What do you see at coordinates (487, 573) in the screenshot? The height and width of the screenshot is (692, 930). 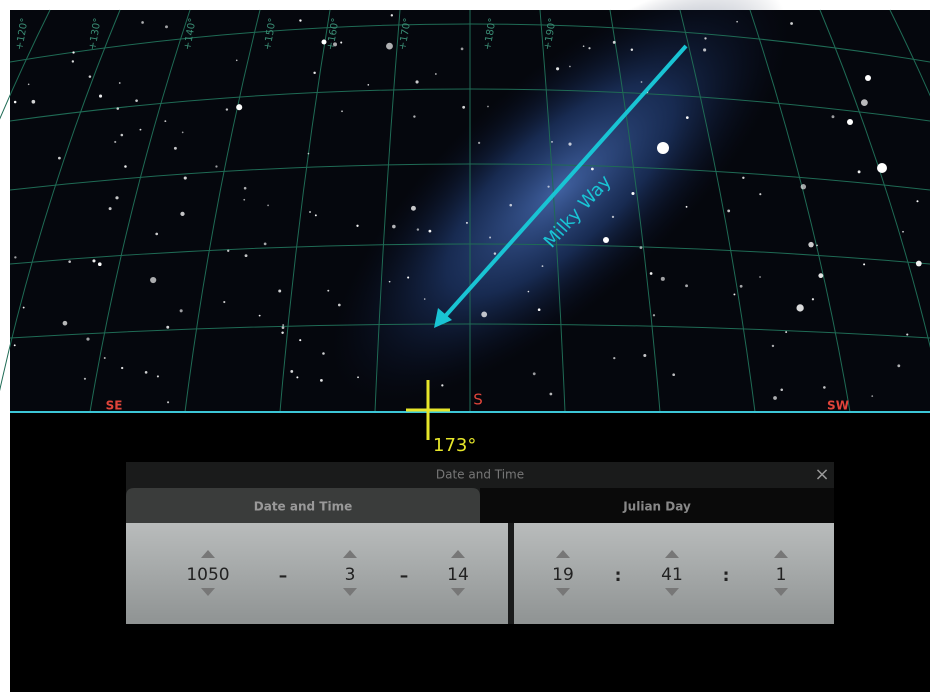 I see `fields: 1050 3 14 19 41 1 – –::` at bounding box center [487, 573].